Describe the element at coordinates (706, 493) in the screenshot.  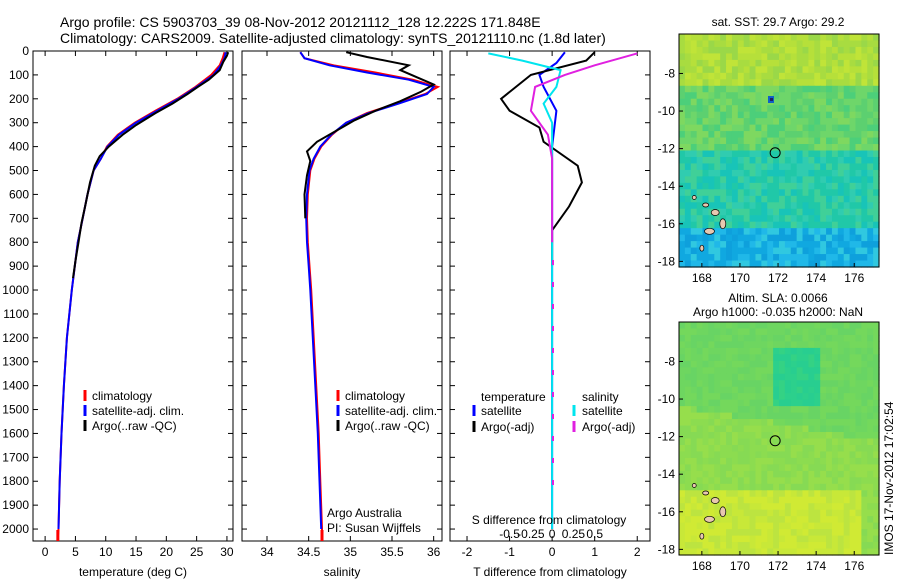
I see `sla-map-island` at that location.